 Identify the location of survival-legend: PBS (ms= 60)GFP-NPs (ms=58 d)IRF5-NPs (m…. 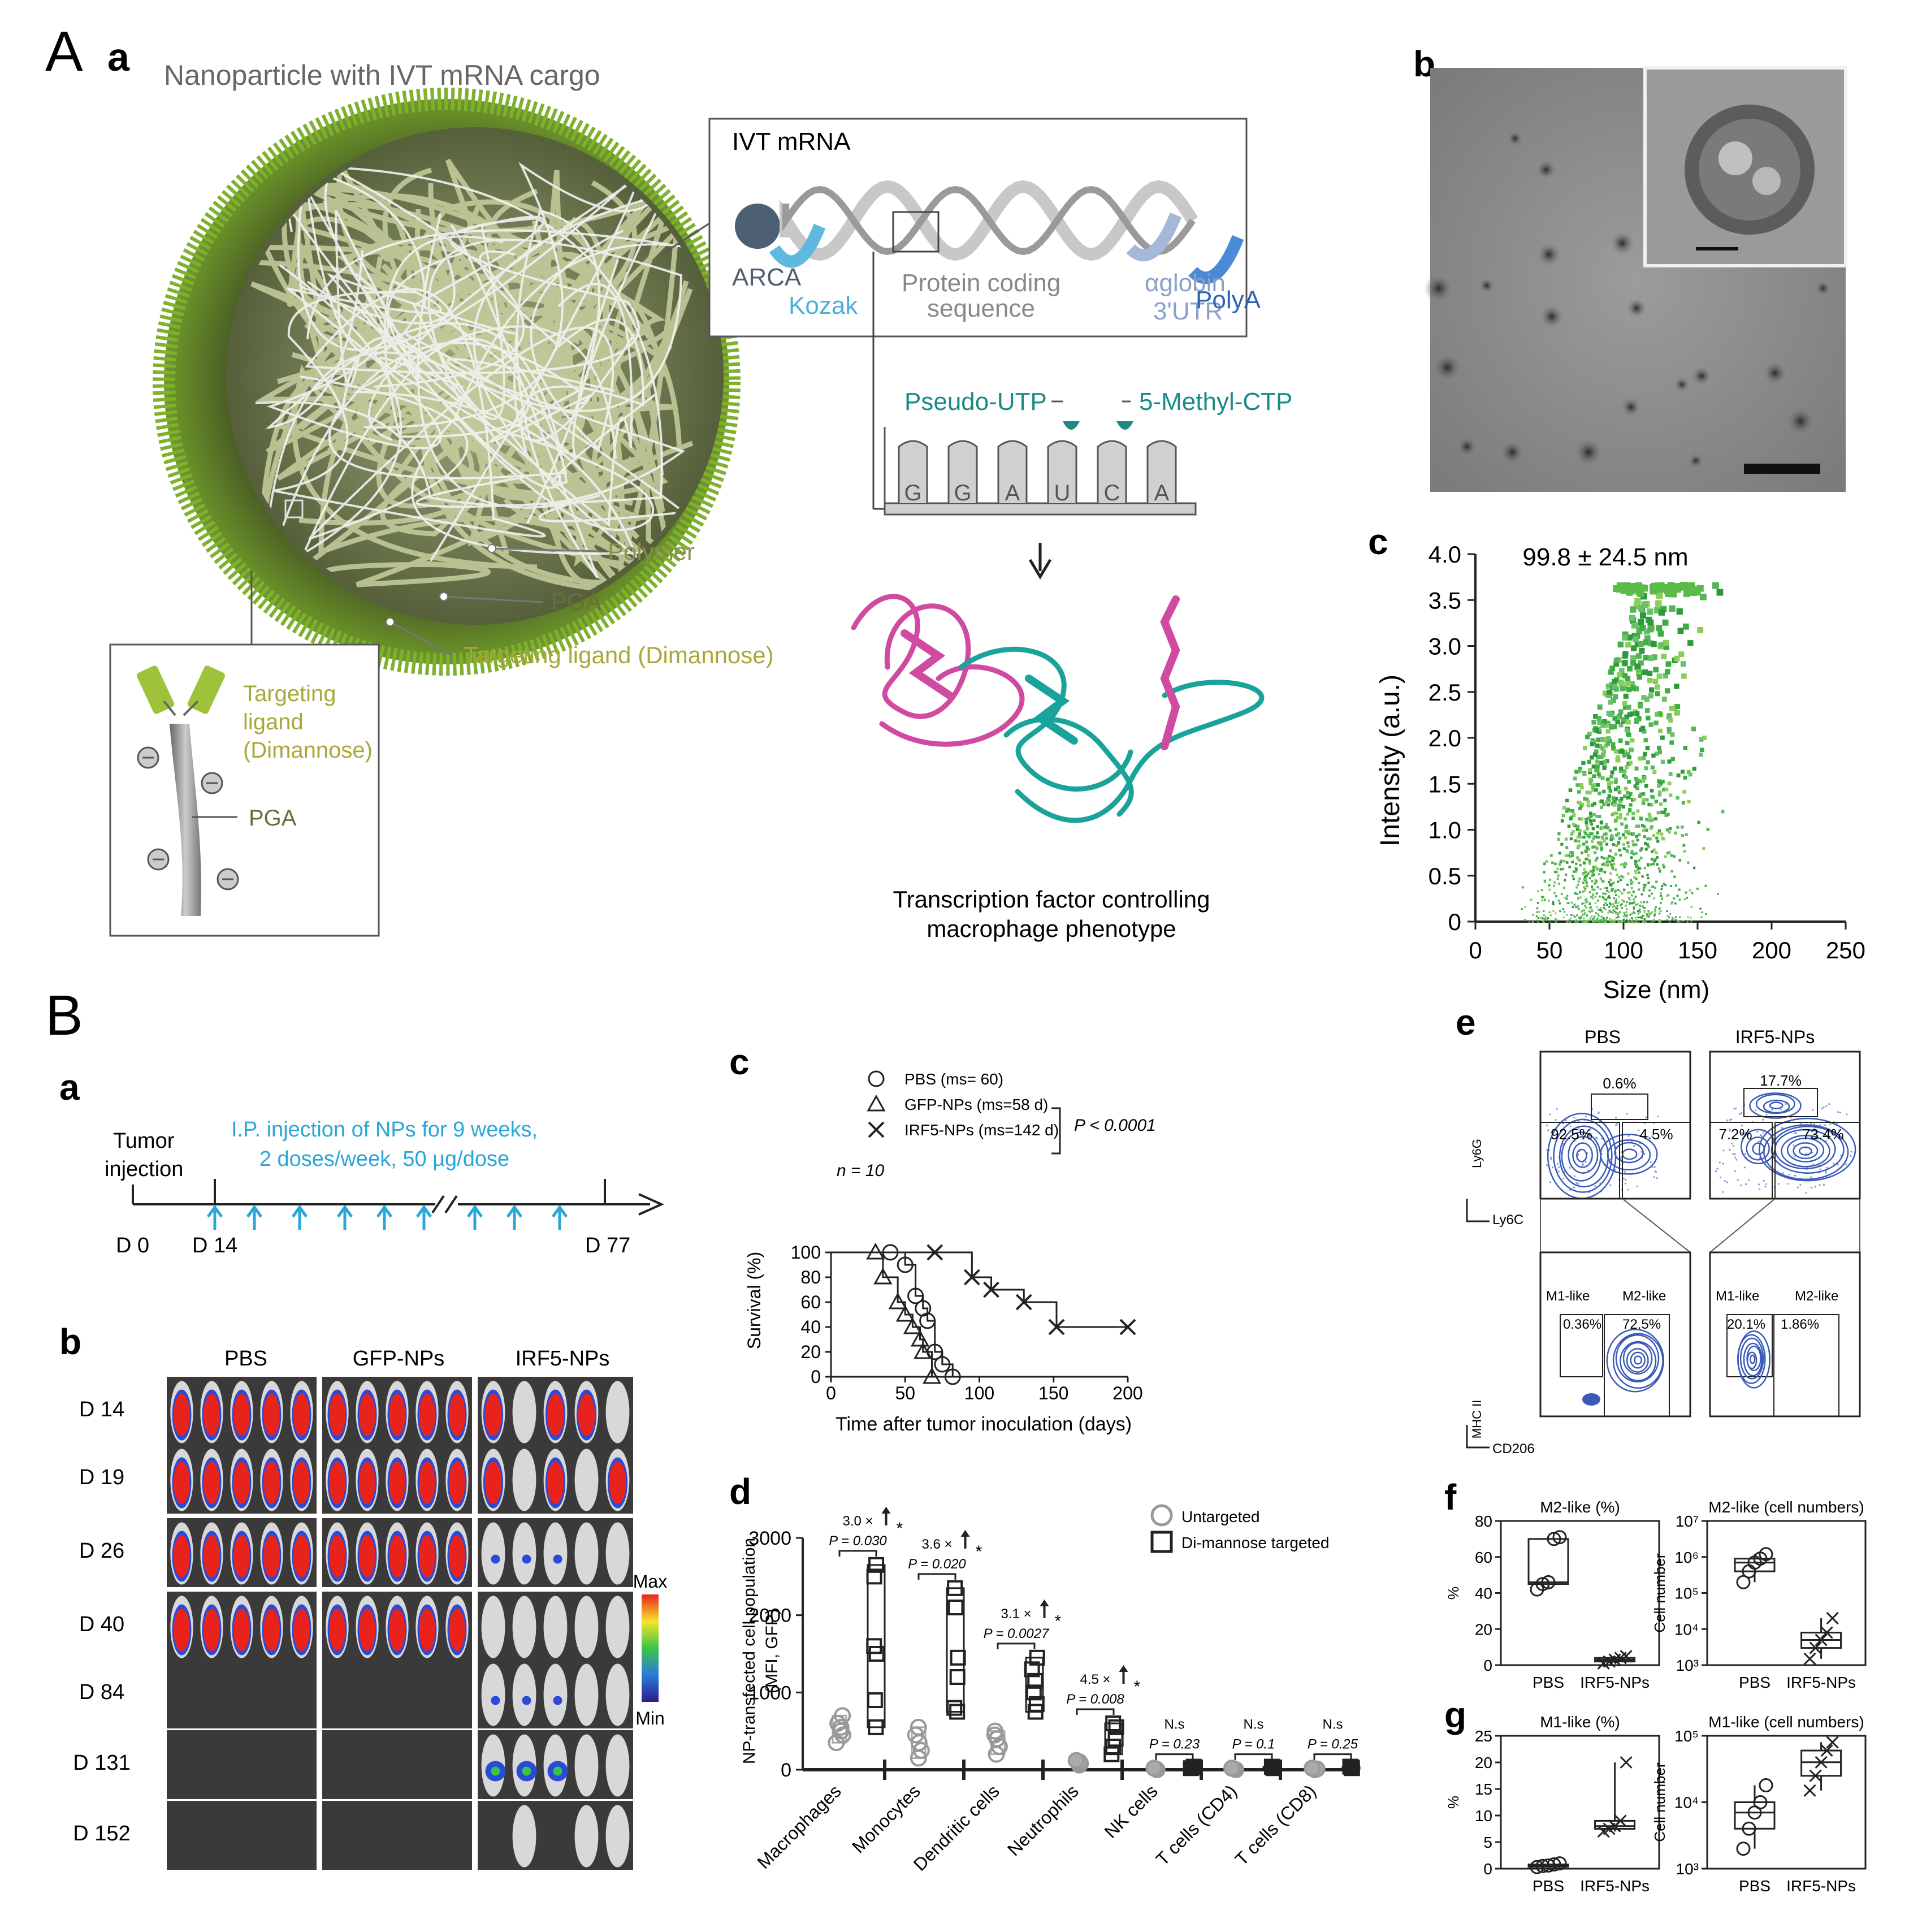
(963, 1104).